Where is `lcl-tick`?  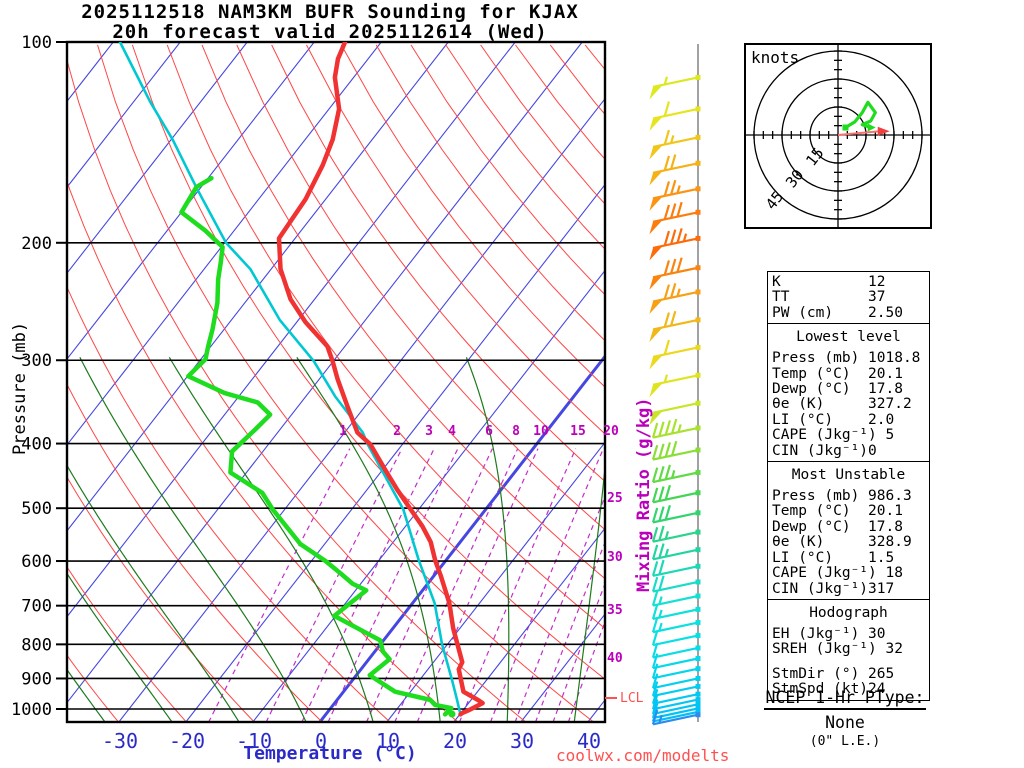
lcl-tick is located at coordinates (611, 698).